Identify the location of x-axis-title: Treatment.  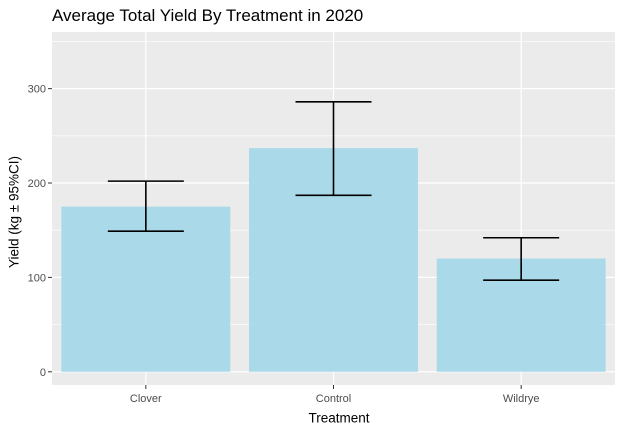
(339, 418).